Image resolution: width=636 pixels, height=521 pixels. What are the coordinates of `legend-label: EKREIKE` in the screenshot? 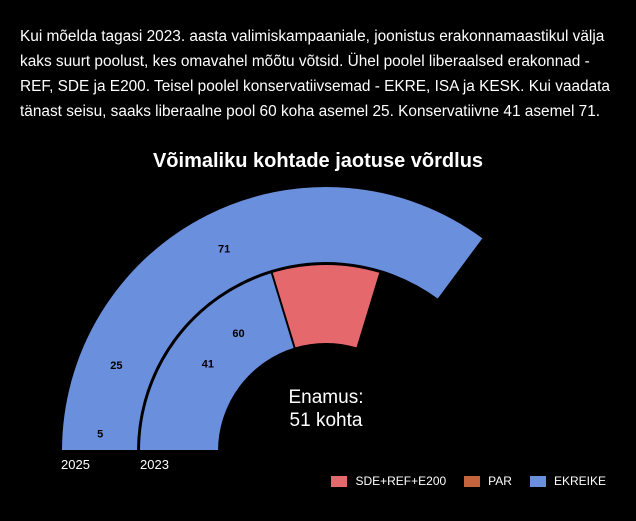 It's located at (579, 481).